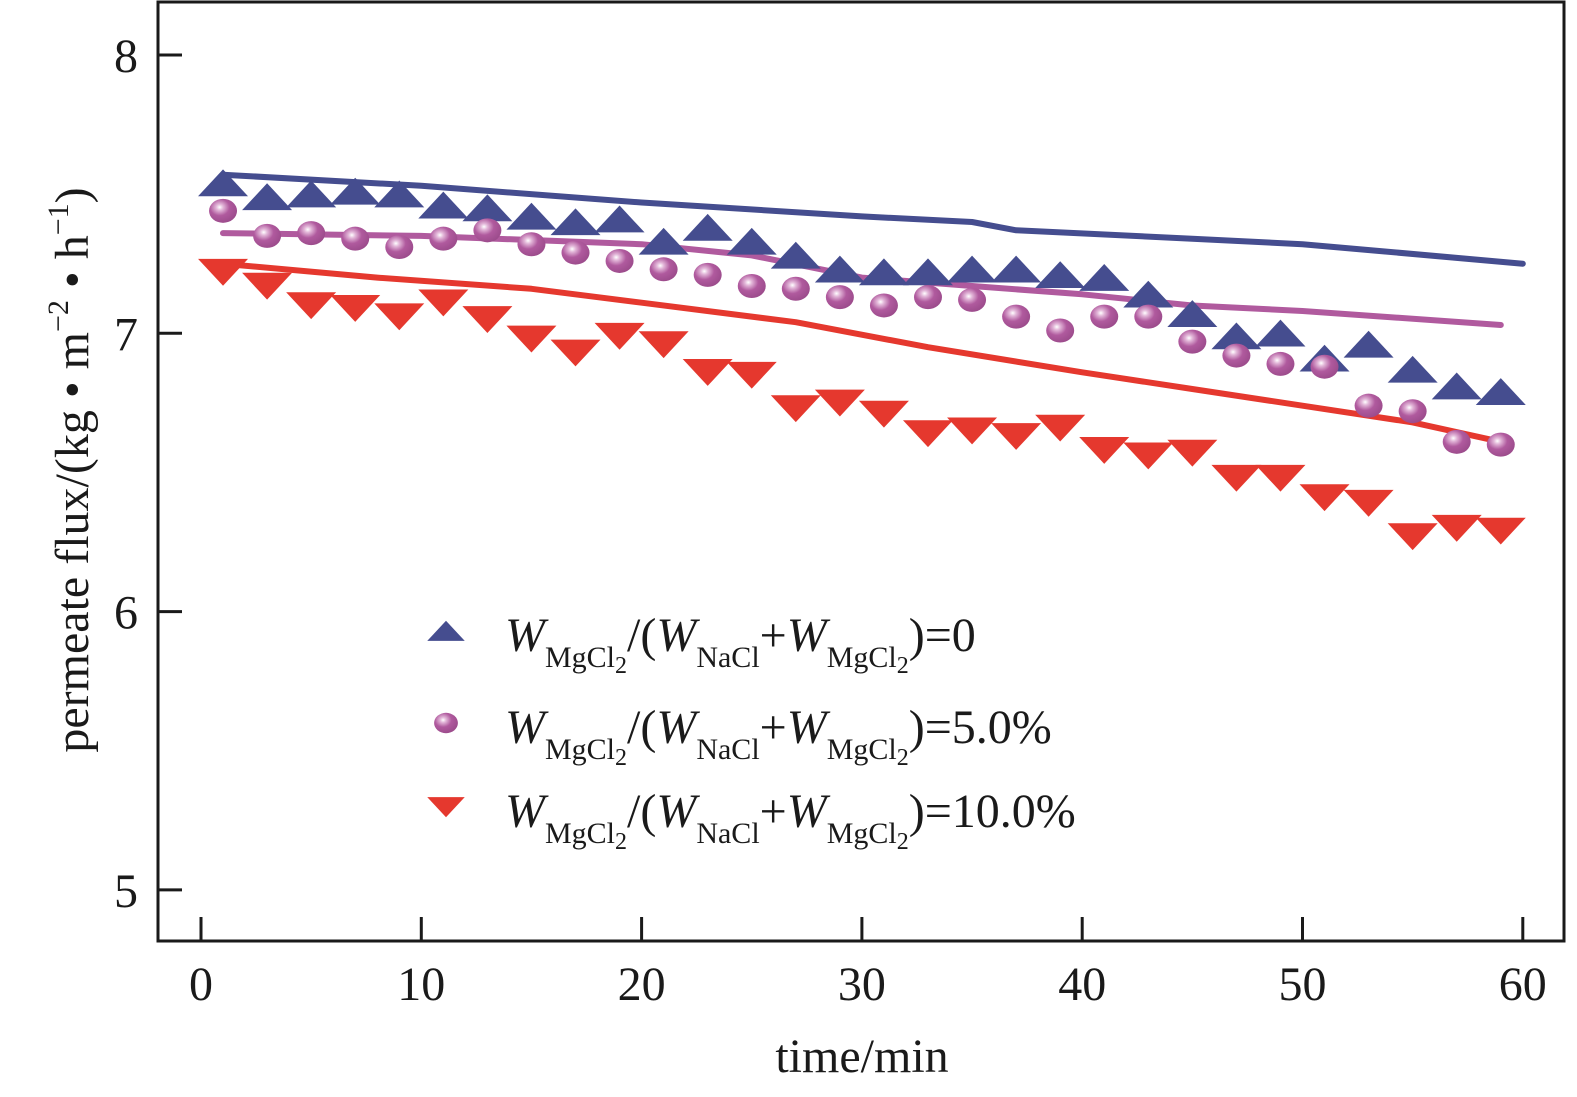 The height and width of the screenshot is (1097, 1577). I want to click on y-tick-label: 6, so click(126, 613).